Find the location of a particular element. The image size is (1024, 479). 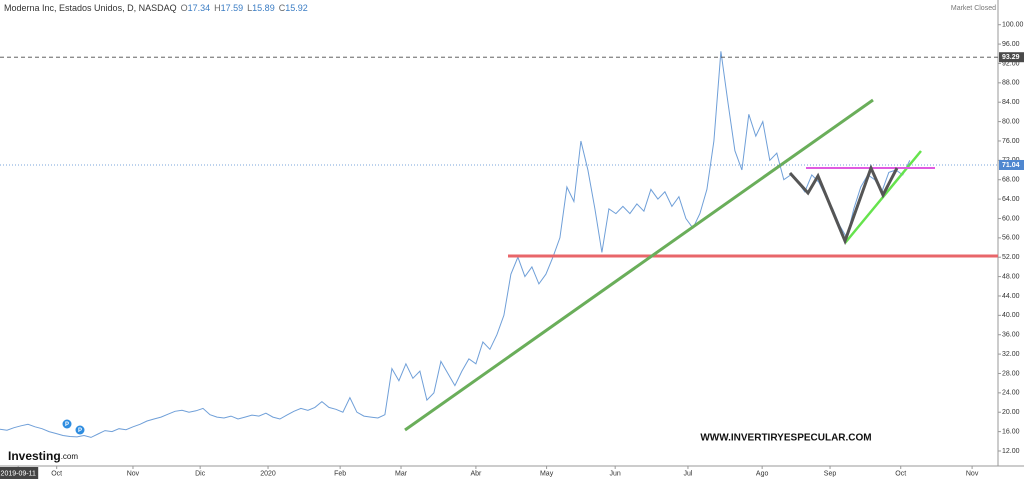

y-tick-label: 32.00 is located at coordinates (1011, 354).